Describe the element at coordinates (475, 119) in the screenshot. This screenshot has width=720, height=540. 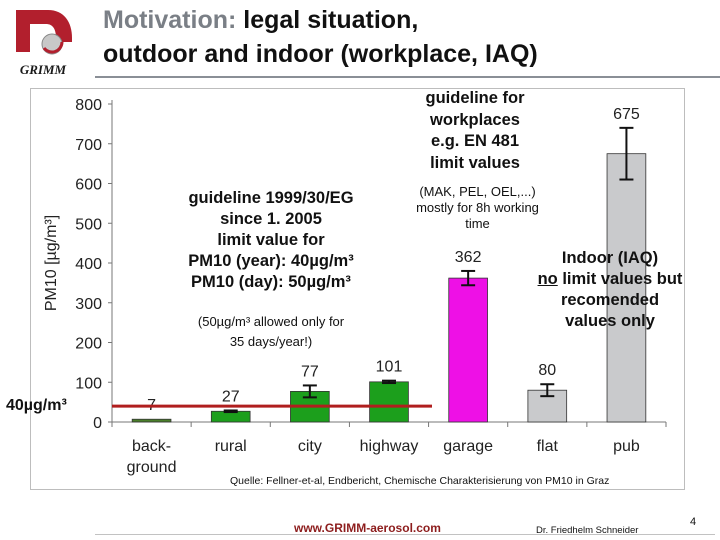
I see `note-work-line: workplaces` at that location.